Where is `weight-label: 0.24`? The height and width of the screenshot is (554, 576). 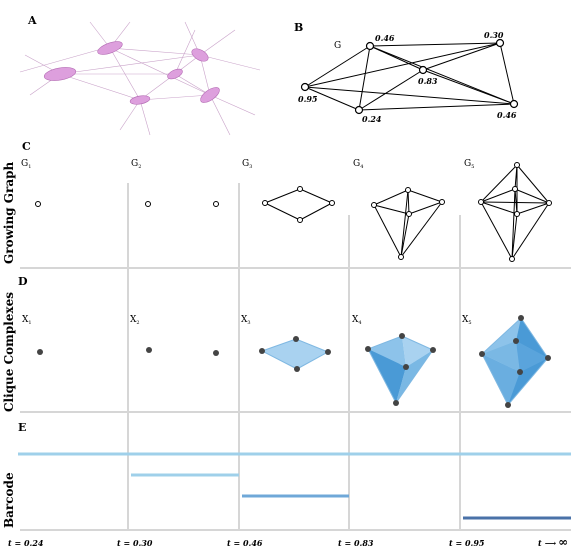 weight-label: 0.24 is located at coordinates (372, 119).